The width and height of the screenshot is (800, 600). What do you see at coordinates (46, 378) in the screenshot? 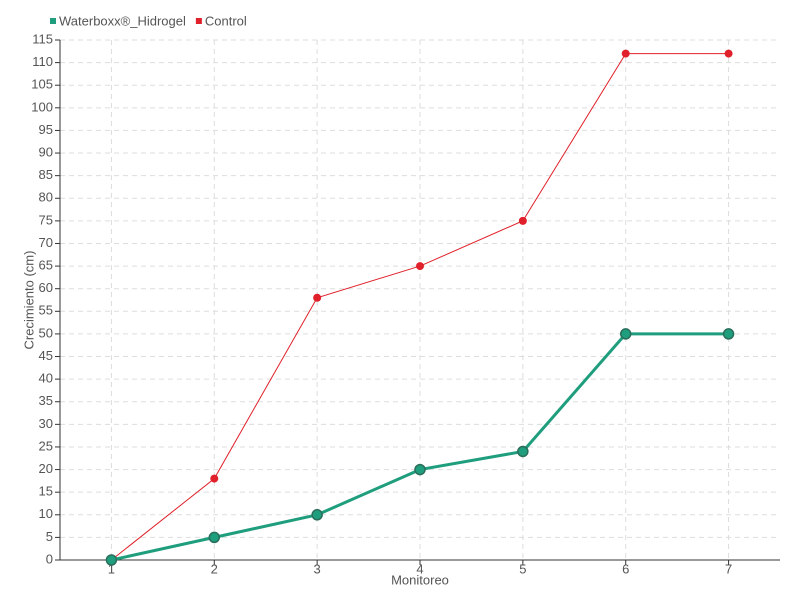
I see `y-tick-label: 40` at bounding box center [46, 378].